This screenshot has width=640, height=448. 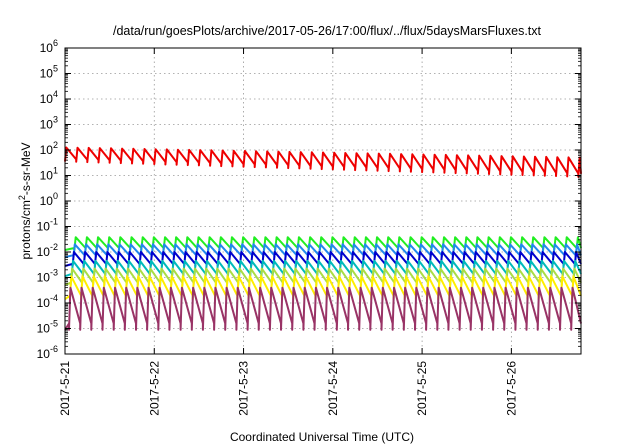 I want to click on y-tick-label: 10⁻⁵, so click(x=47, y=327).